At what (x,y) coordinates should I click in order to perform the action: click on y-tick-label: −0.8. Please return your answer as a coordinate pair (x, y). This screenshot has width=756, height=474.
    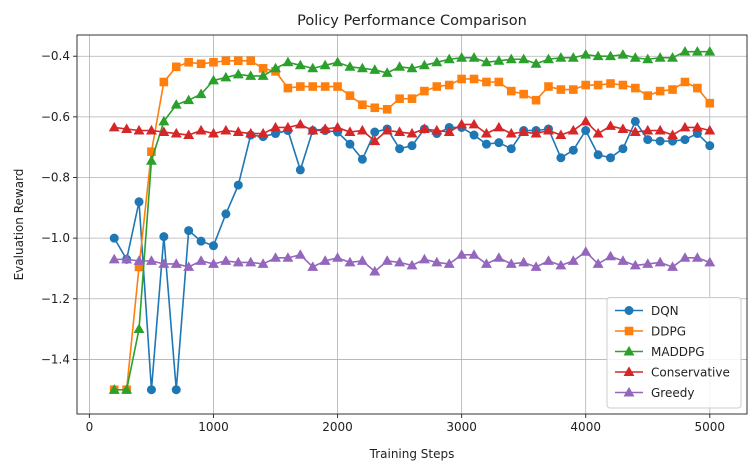
    Looking at the image, I should click on (55, 178).